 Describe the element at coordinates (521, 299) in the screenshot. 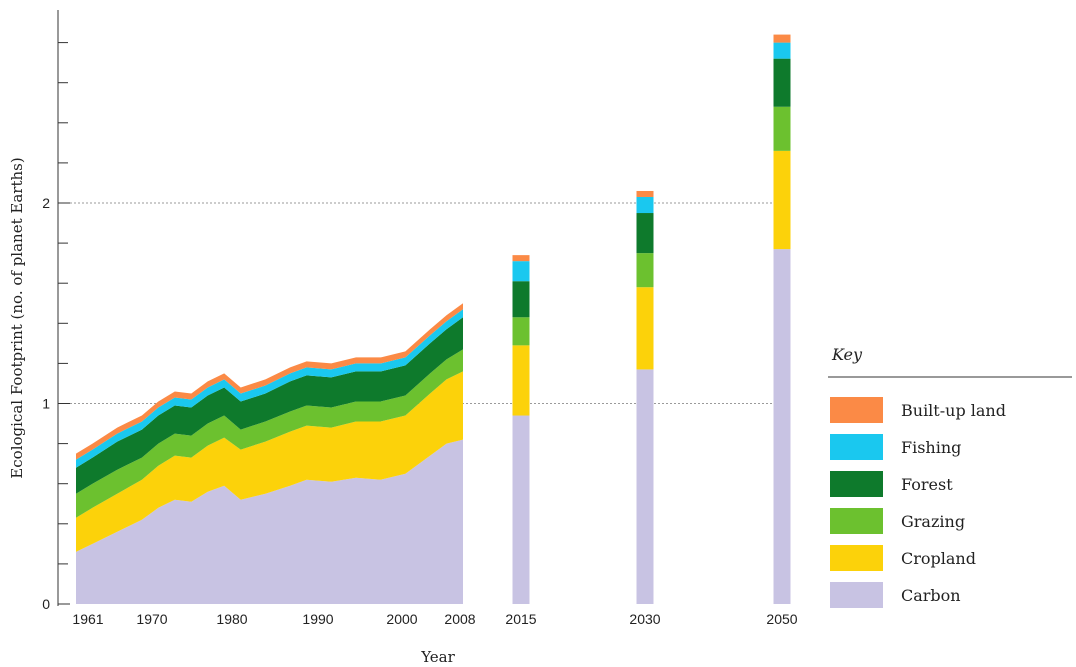

I see `bar-2015-forest` at that location.